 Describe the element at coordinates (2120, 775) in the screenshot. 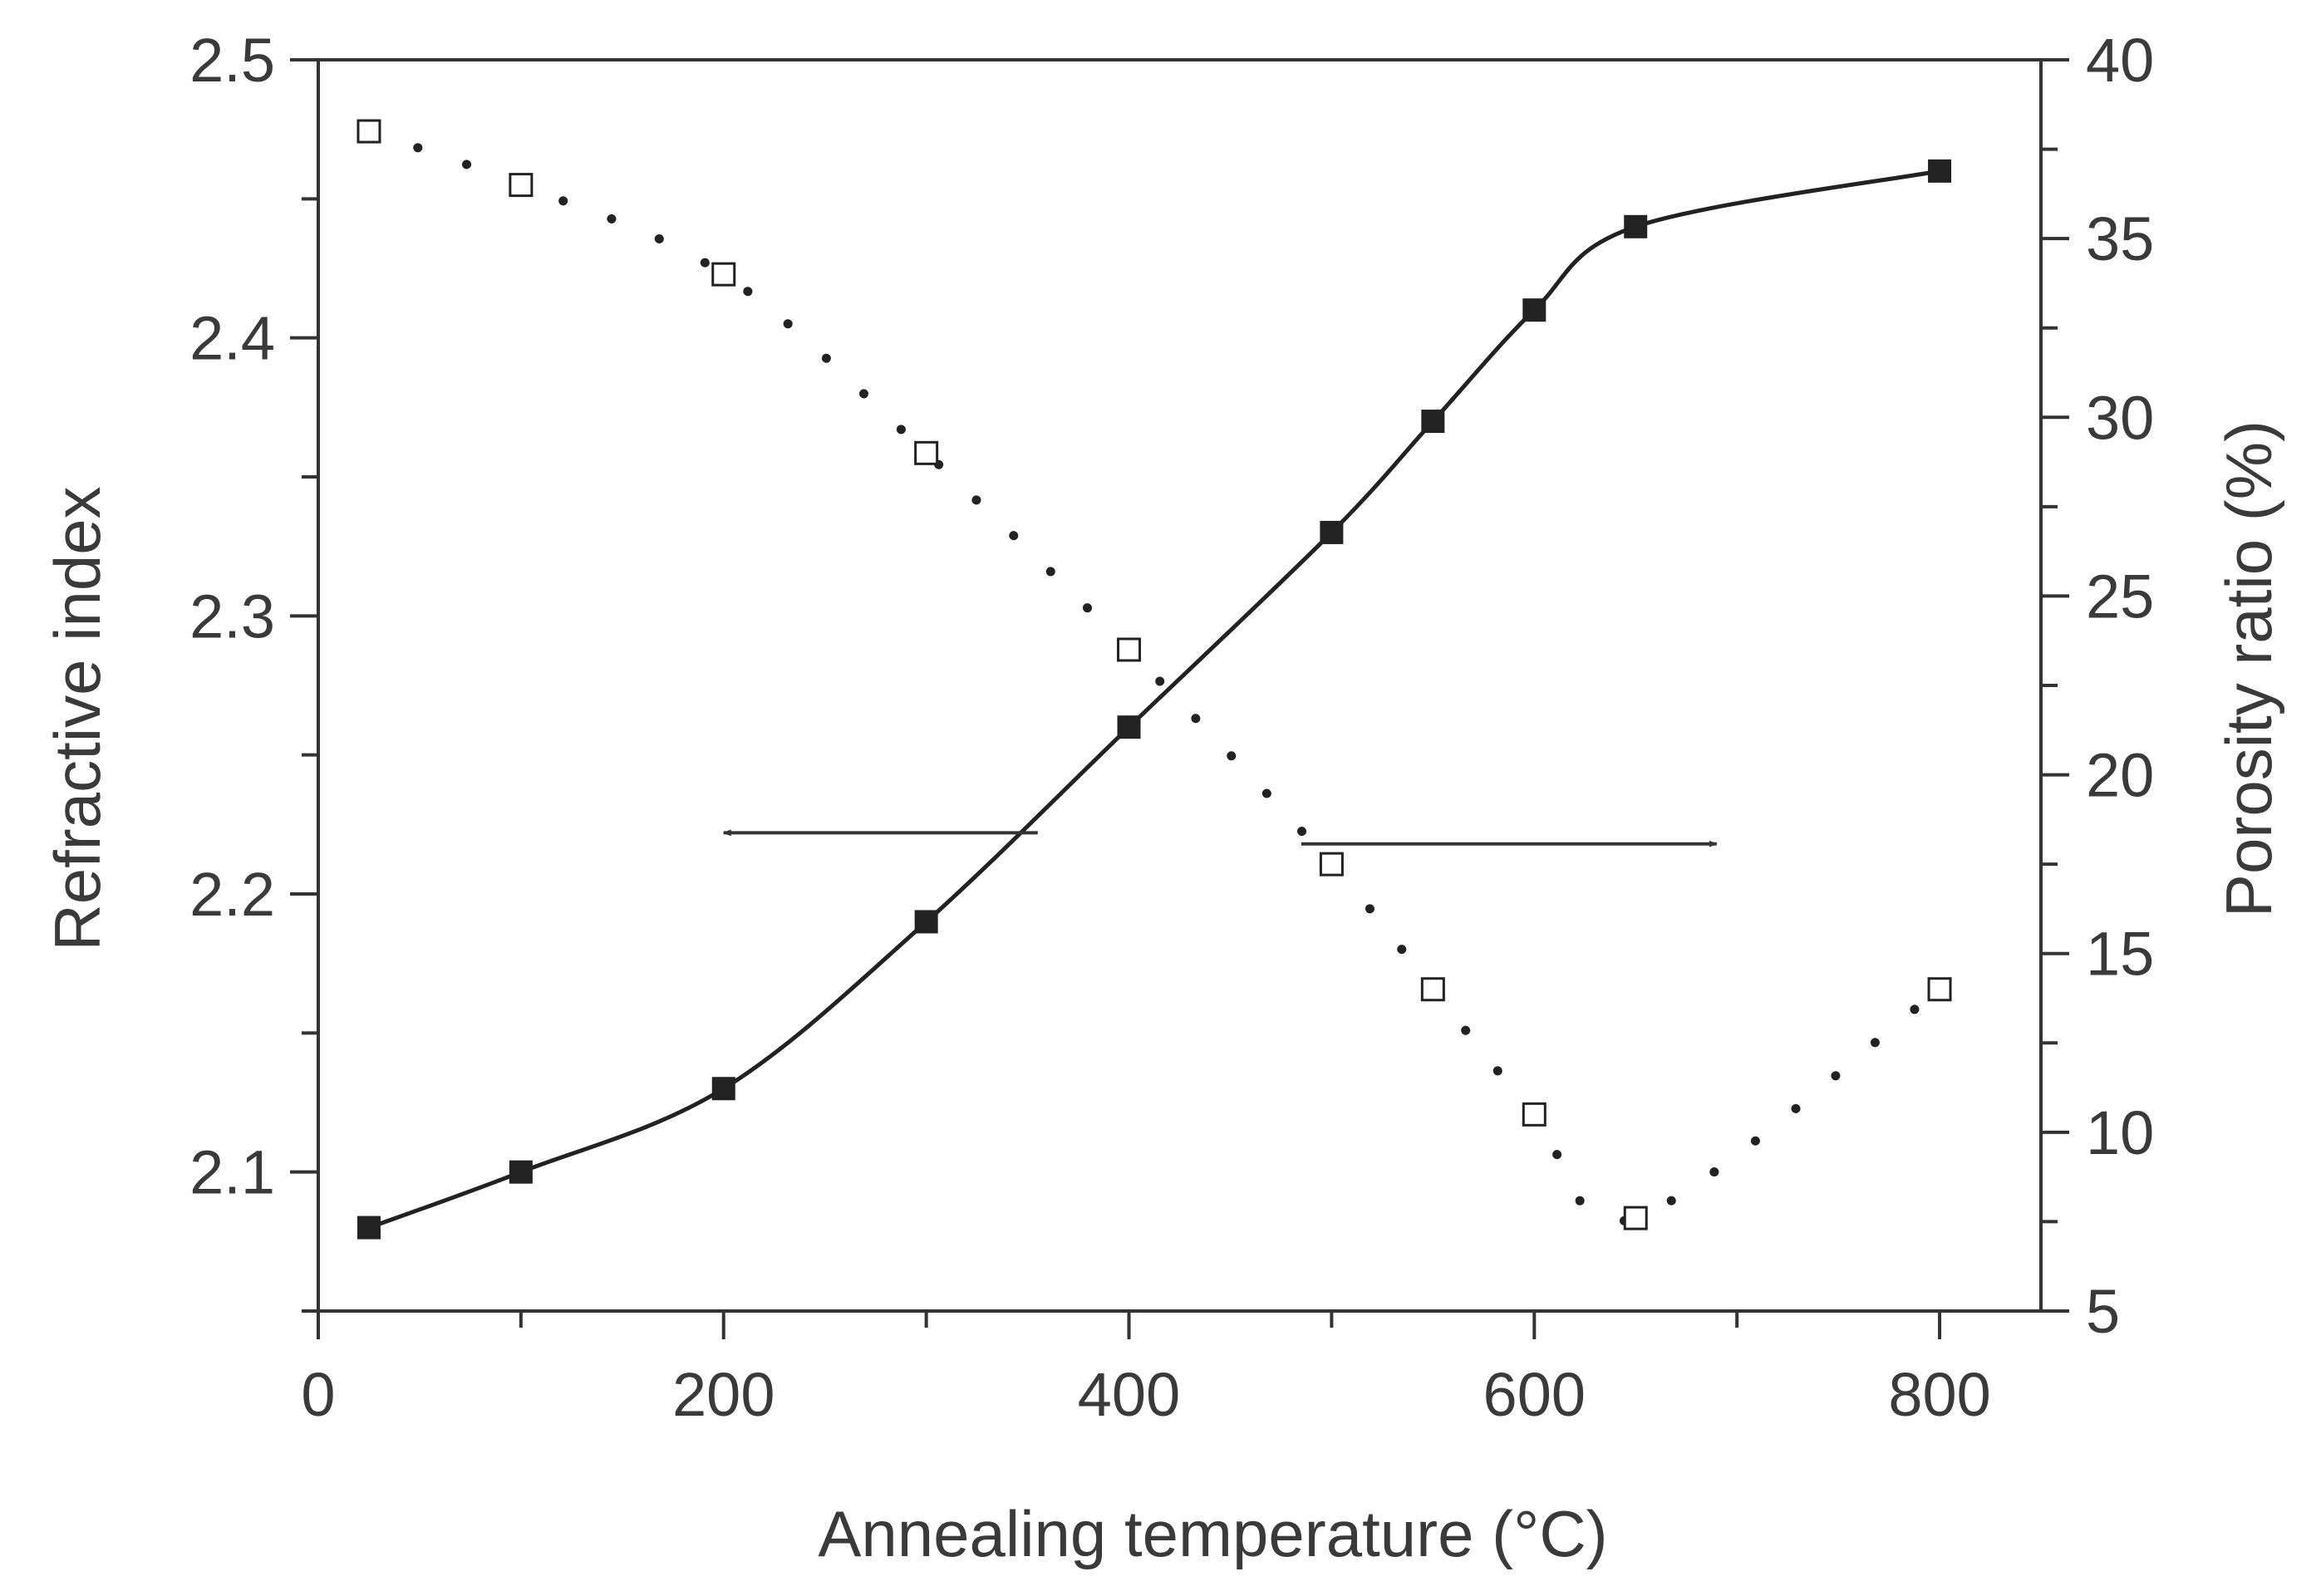

I see `y-right-tick-label: 20` at that location.